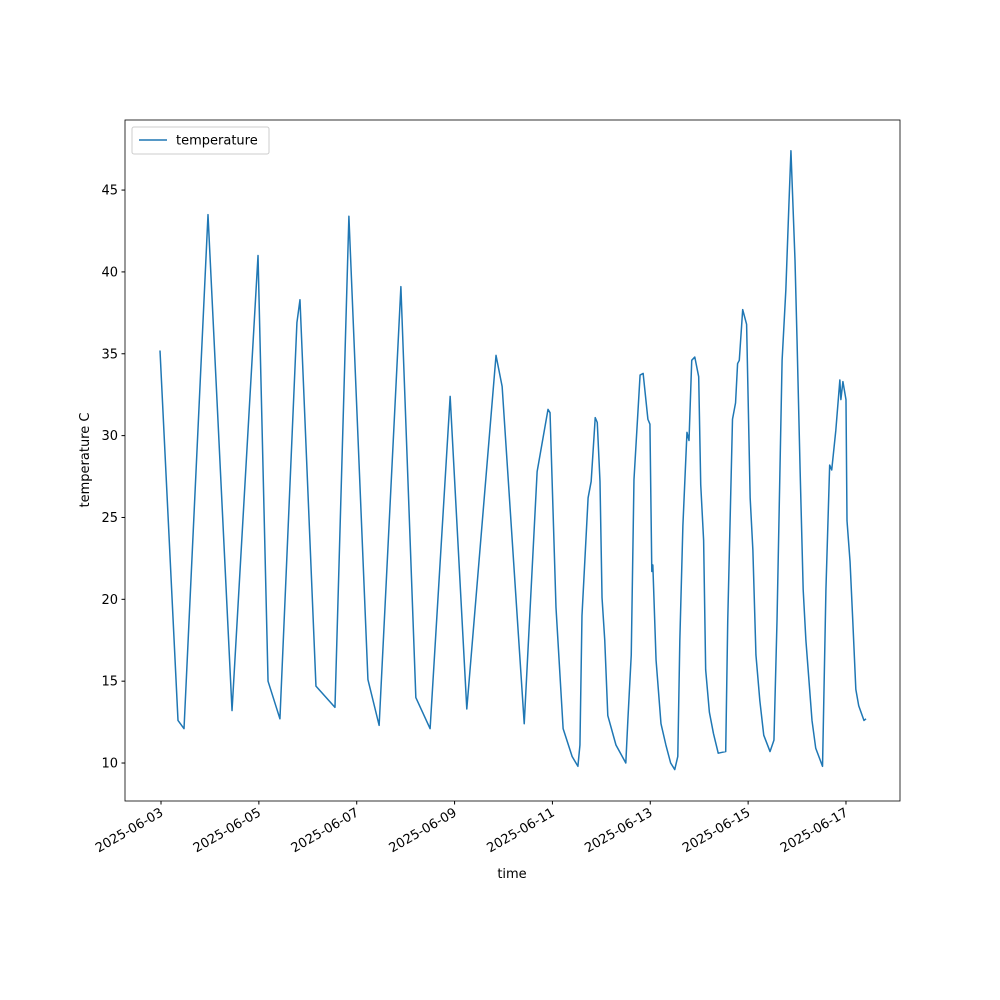 The width and height of the screenshot is (1000, 1000). I want to click on x-axis-label: time, so click(511, 874).